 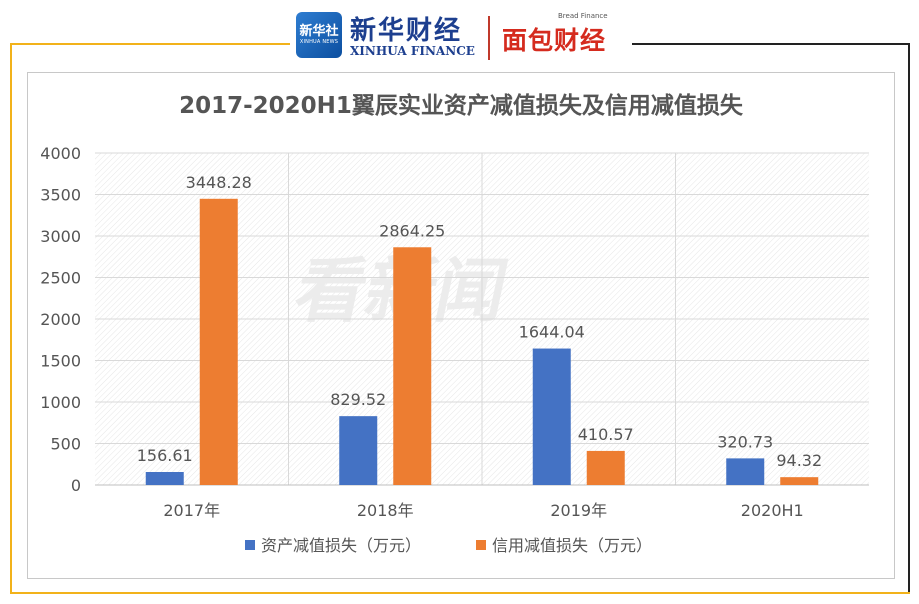 I want to click on data-label: 94.32, so click(x=799, y=460).